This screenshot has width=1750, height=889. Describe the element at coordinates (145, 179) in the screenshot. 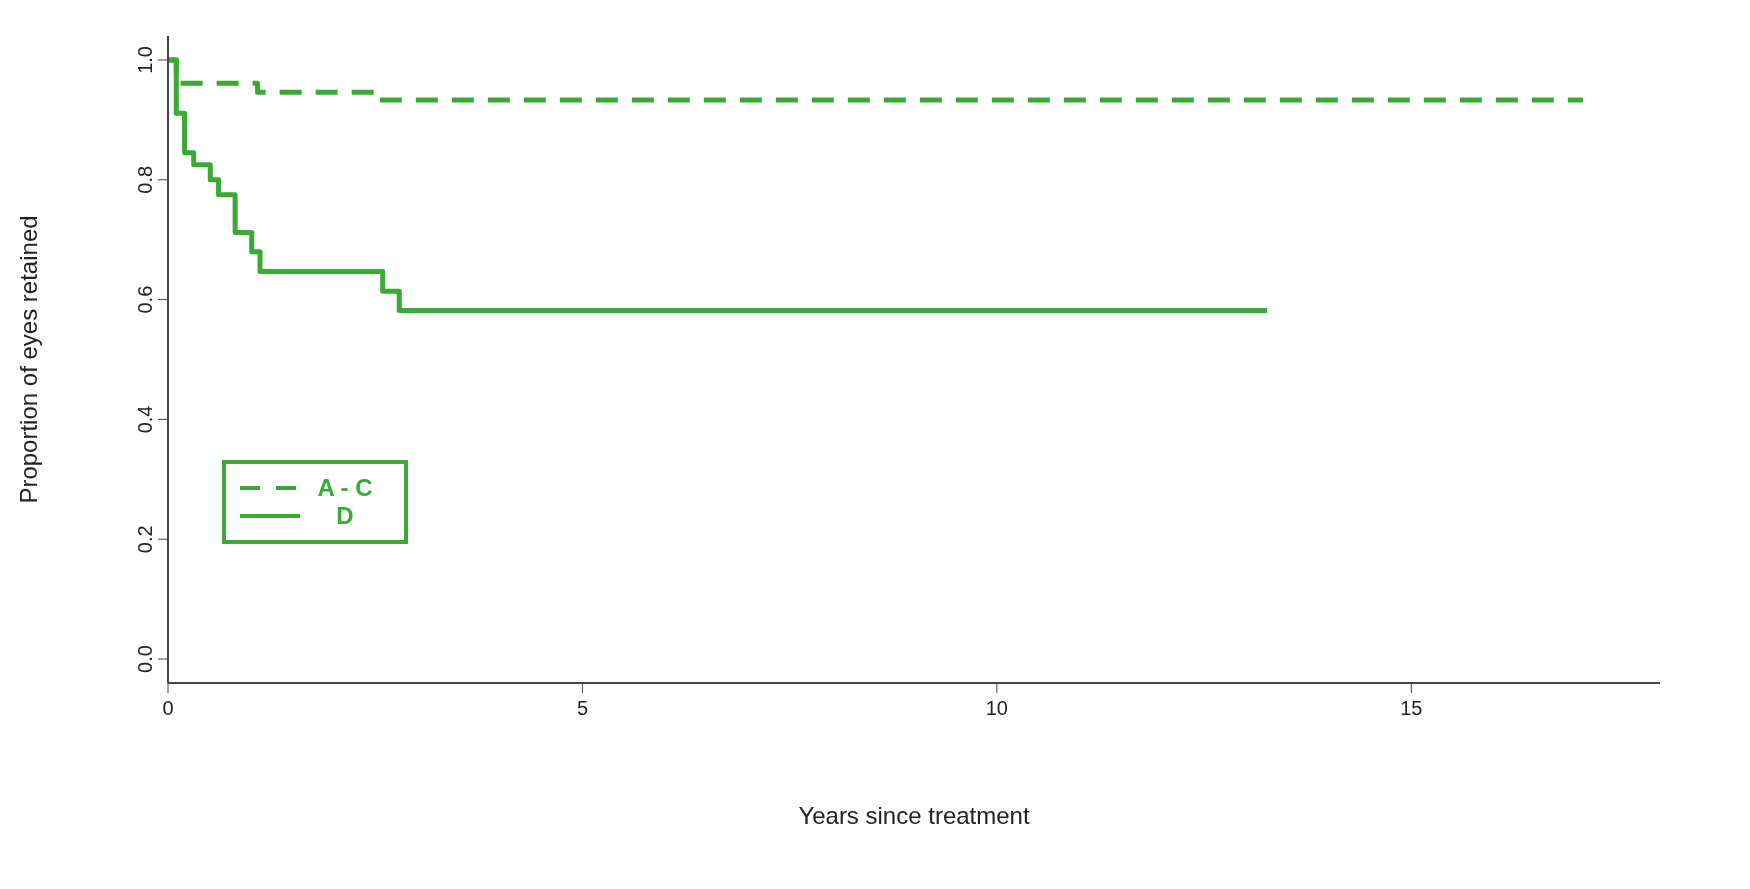

I see `y-tick-label: 0.8` at that location.